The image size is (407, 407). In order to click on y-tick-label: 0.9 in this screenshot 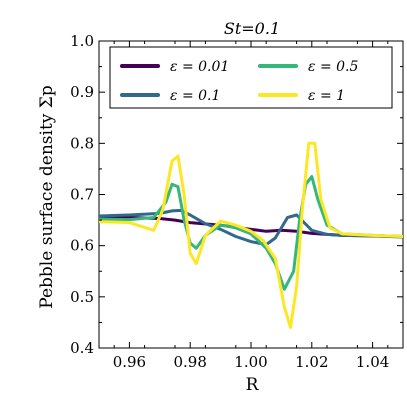, I will do `click(82, 92)`.